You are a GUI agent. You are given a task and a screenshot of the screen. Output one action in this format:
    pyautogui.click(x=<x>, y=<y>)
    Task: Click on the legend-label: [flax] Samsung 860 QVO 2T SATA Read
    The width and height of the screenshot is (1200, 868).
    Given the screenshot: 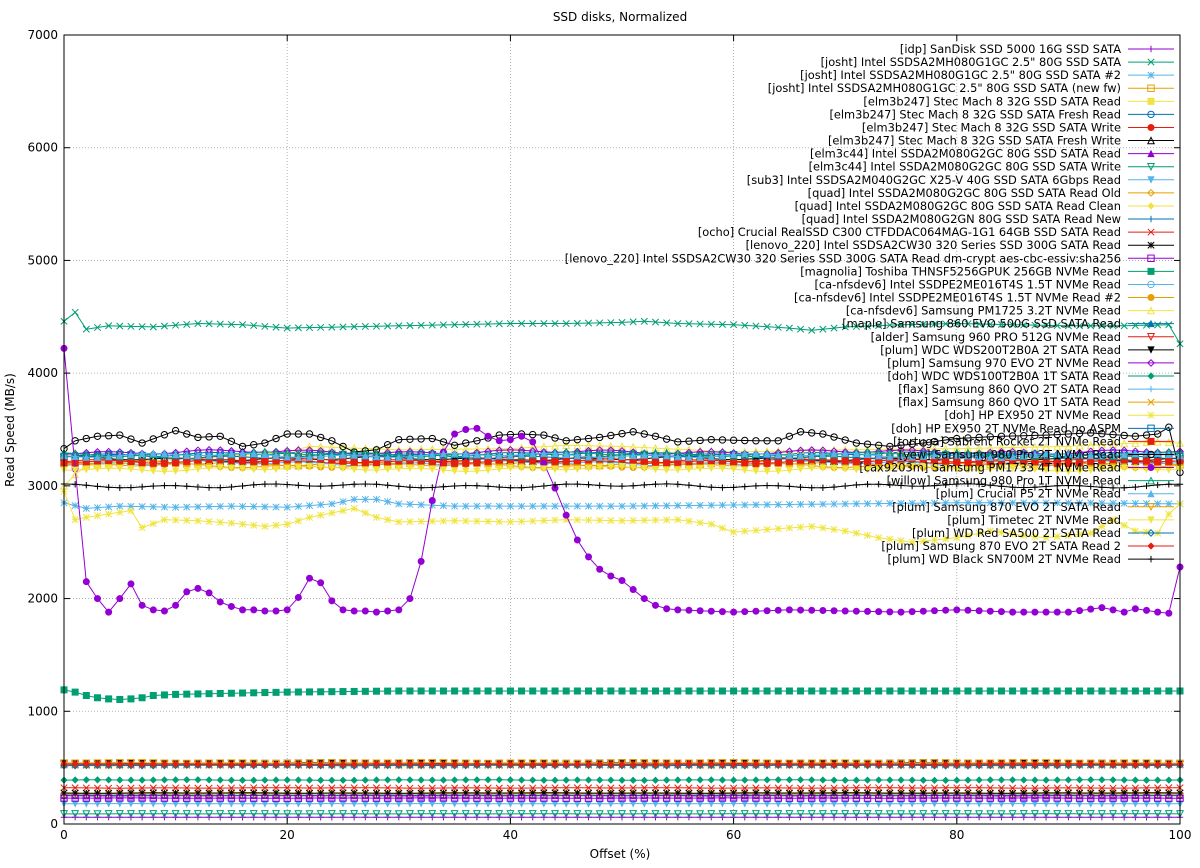 What is the action you would take?
    pyautogui.click(x=1009, y=389)
    